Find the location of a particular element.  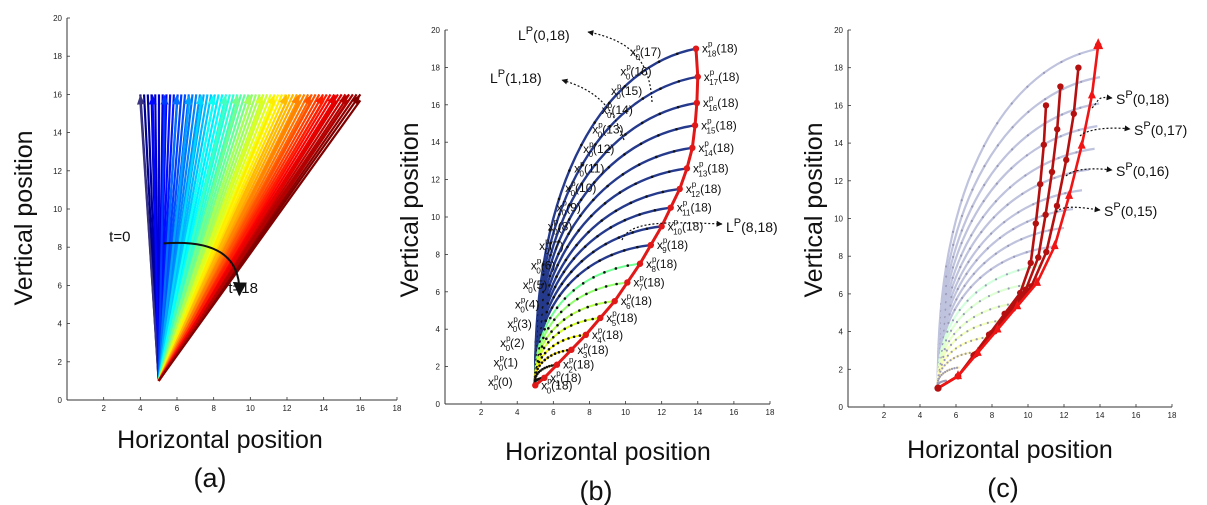

left-point-label: xp 0(14) is located at coordinates (617, 110).